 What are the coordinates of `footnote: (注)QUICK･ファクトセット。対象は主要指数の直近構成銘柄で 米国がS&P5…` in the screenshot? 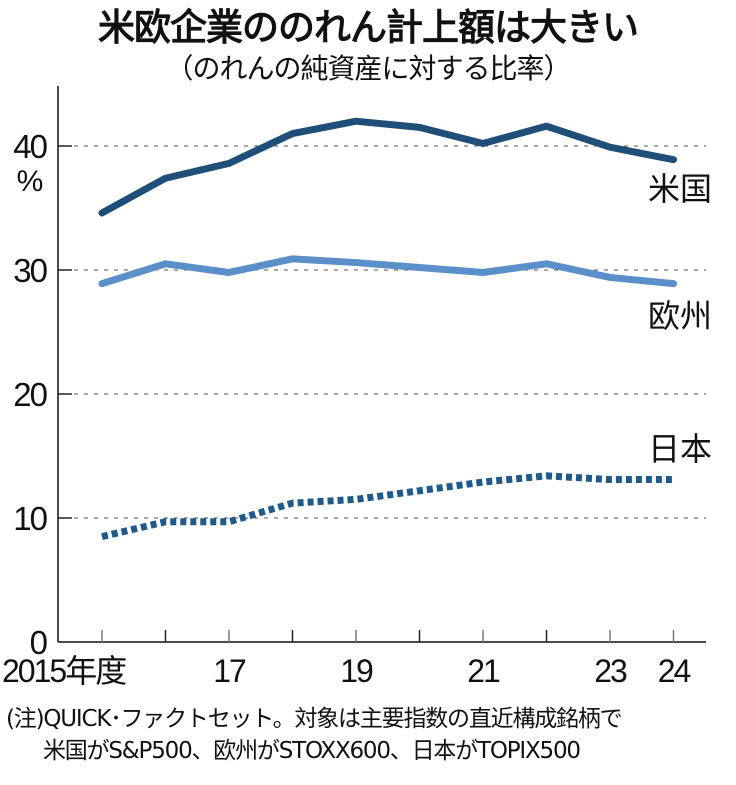 It's located at (371, 735).